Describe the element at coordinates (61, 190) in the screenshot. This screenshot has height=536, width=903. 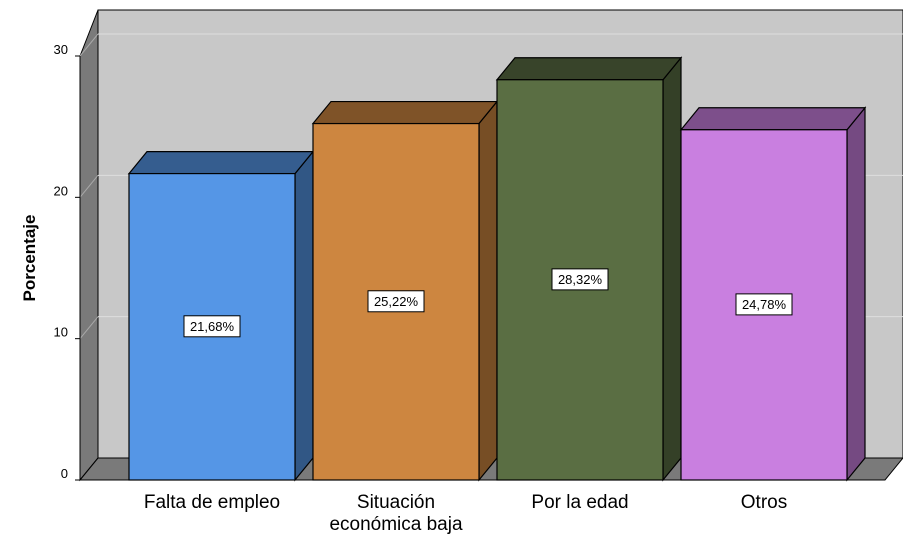
I see `y-tick-label: 20` at that location.